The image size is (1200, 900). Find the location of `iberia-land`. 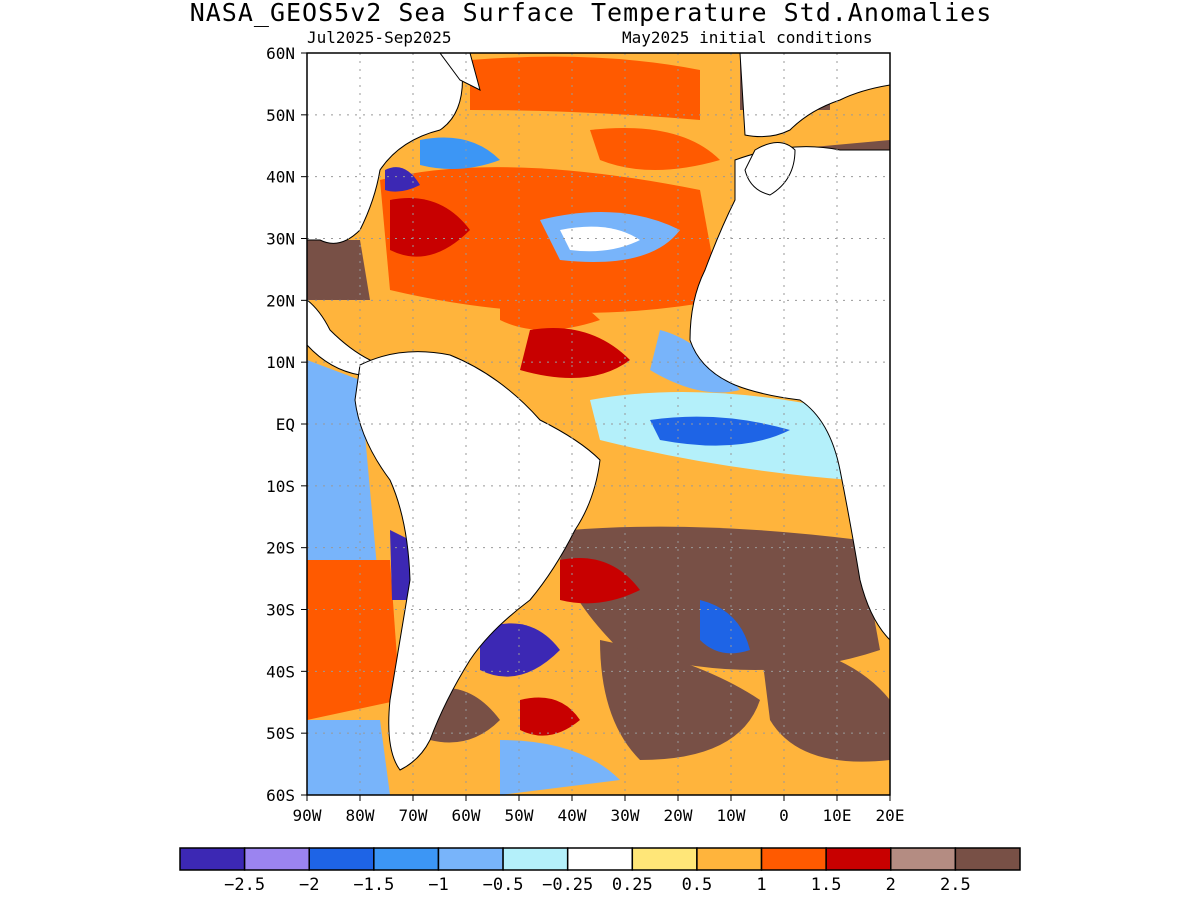

iberia-land is located at coordinates (770, 169).